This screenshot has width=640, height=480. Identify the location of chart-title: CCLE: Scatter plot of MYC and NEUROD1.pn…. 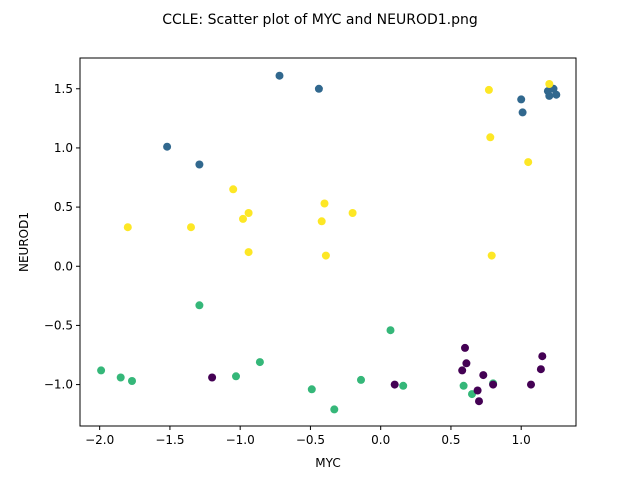
(320, 20).